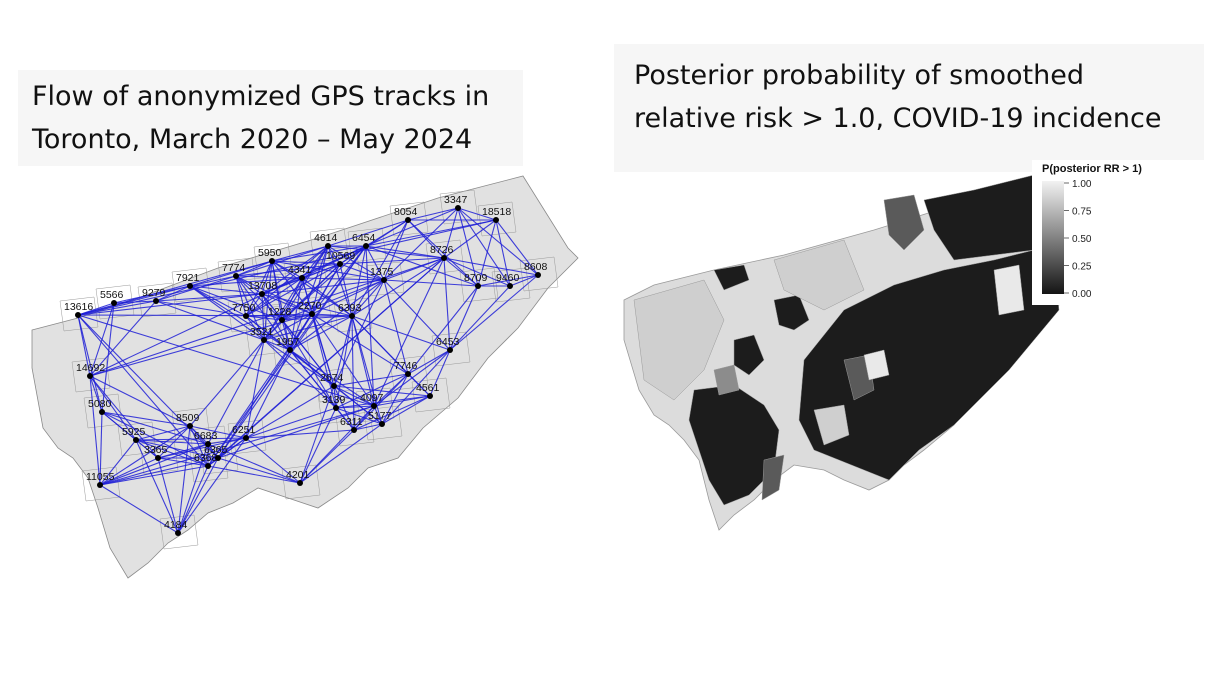  Describe the element at coordinates (406, 366) in the screenshot. I see `node-label: 7746` at that location.